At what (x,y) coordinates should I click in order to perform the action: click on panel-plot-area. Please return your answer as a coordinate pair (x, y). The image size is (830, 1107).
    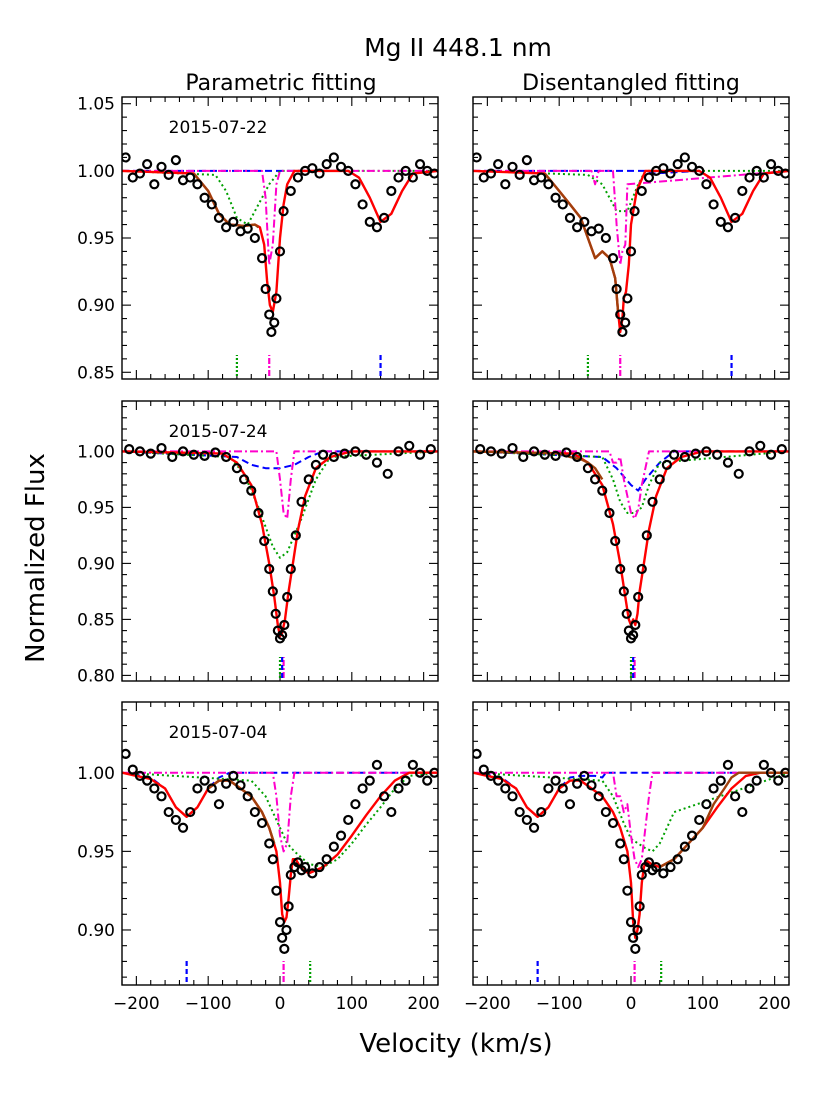
    Looking at the image, I should click on (280, 264).